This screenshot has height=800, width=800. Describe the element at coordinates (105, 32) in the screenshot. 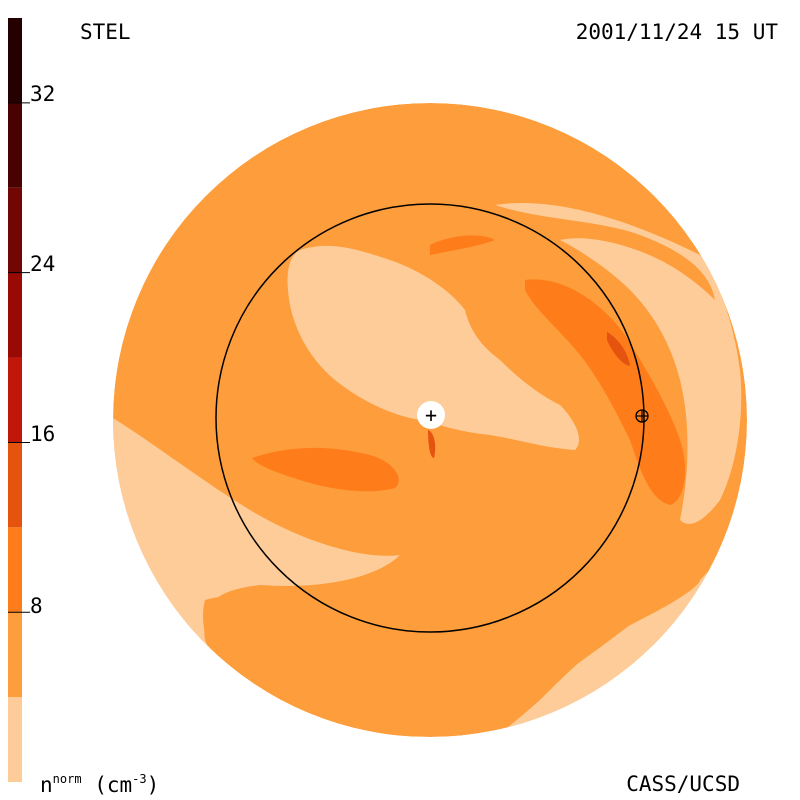

I see `instrument-label: STEL` at that location.